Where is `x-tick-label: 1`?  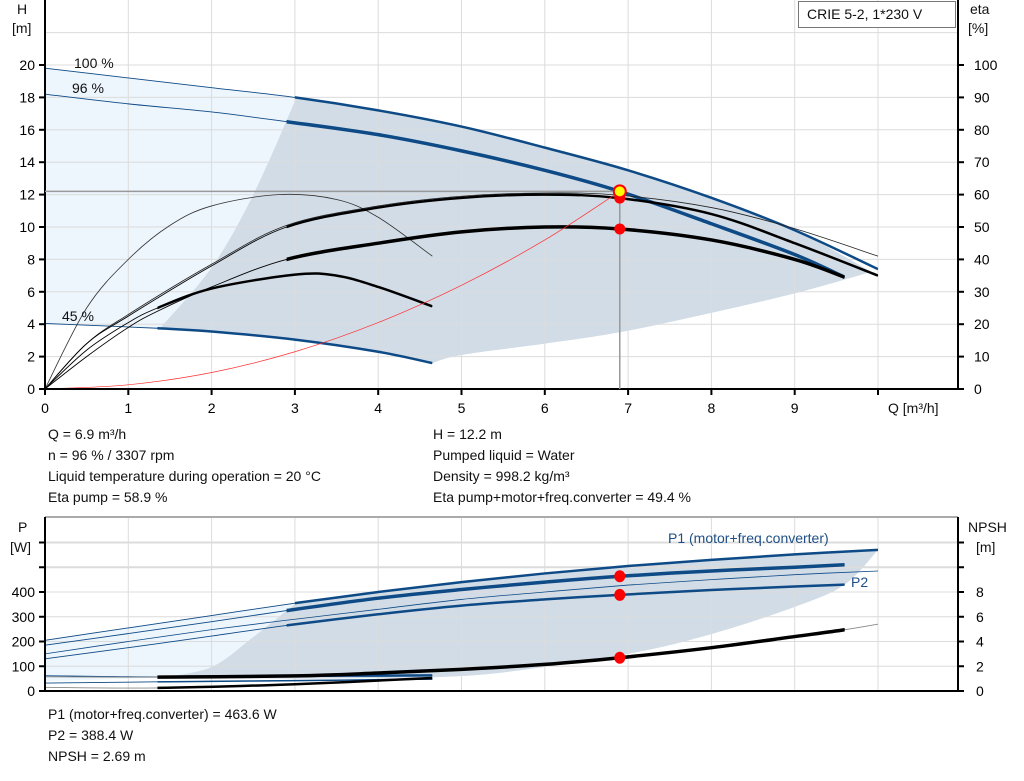
x-tick-label: 1 is located at coordinates (128, 408).